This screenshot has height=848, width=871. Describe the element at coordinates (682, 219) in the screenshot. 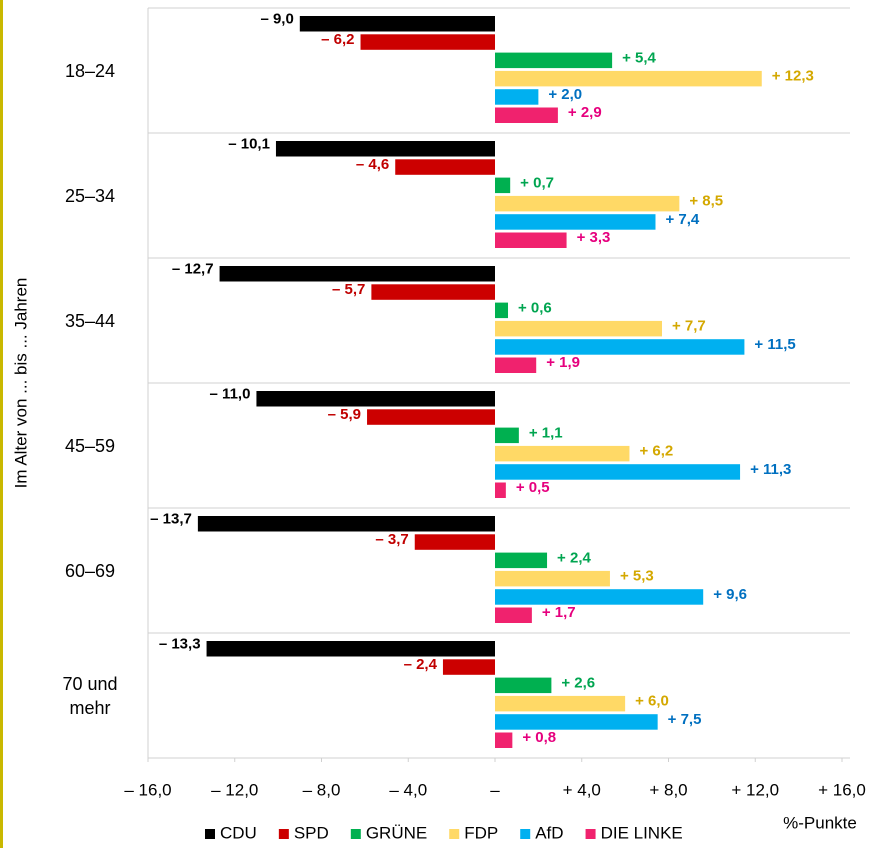

I see `value-label: + 7,4` at that location.